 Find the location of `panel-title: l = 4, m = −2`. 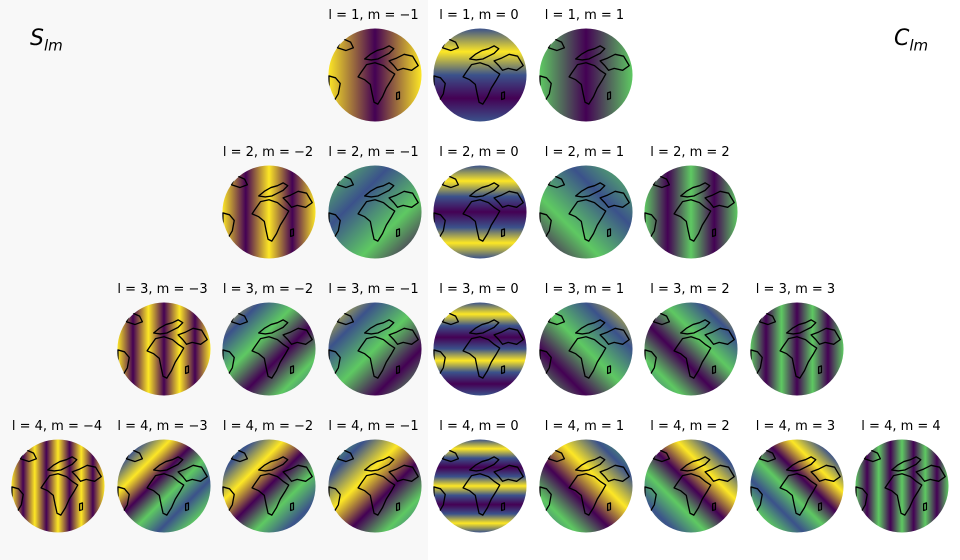

panel-title: l = 4, m = −2 is located at coordinates (268, 426).